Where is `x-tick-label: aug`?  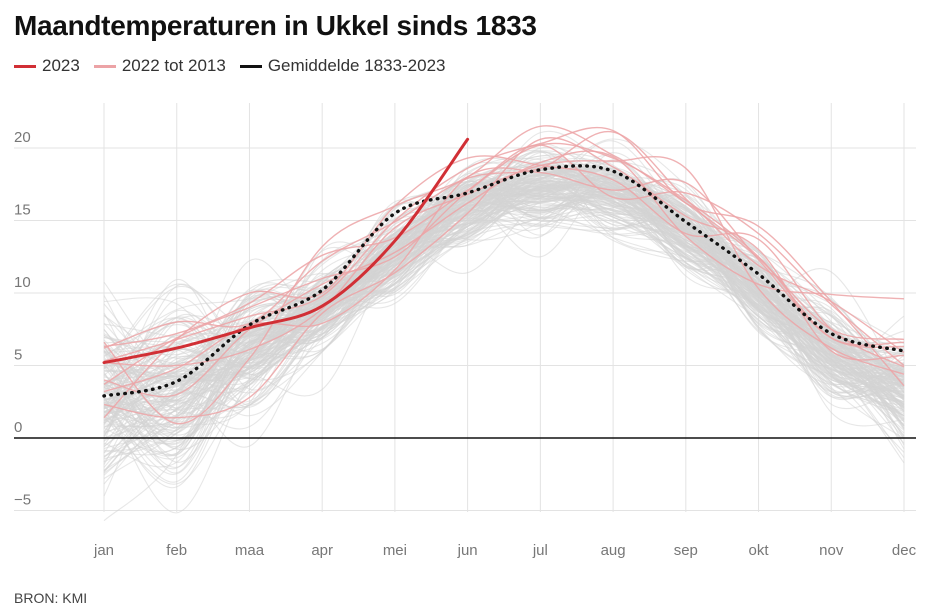 x-tick-label: aug is located at coordinates (613, 550).